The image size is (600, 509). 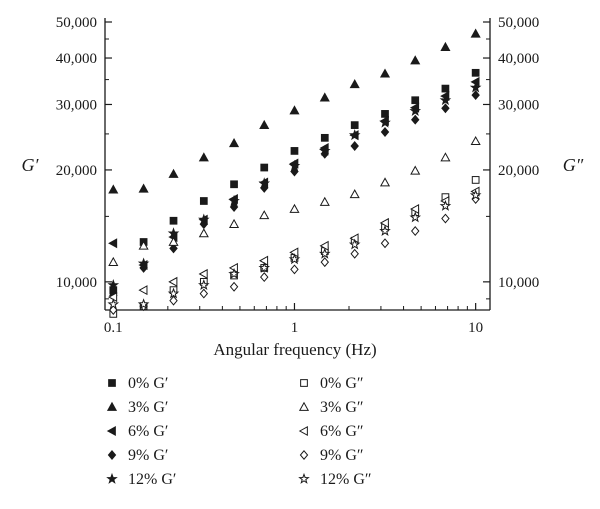 I want to click on x-tick-label: 1, so click(x=295, y=328).